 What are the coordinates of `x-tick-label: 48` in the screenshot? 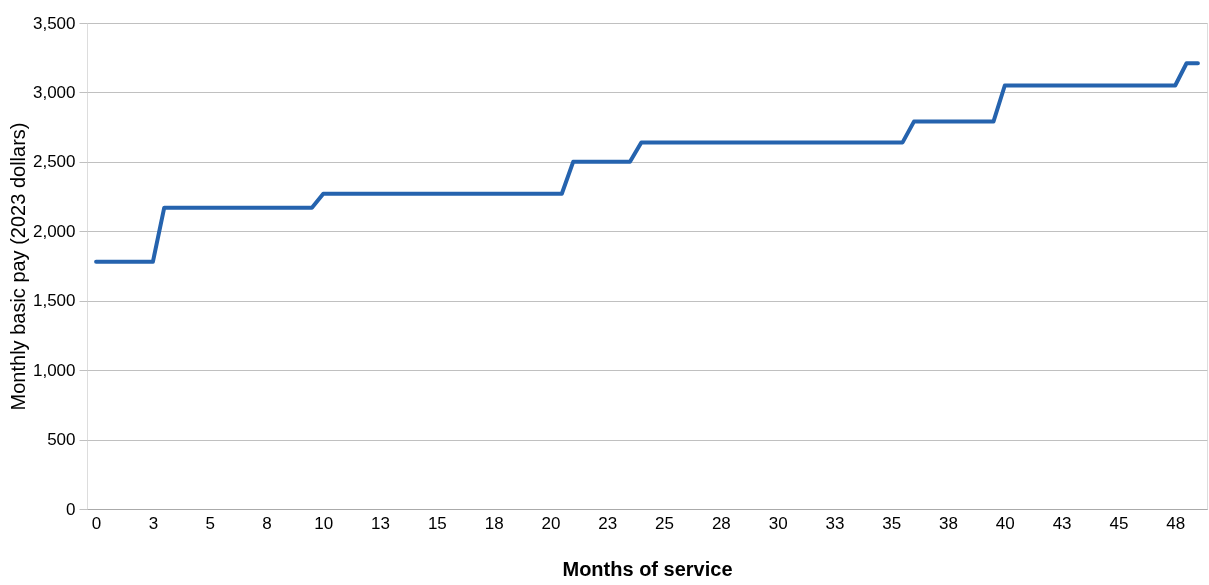 It's located at (1176, 523).